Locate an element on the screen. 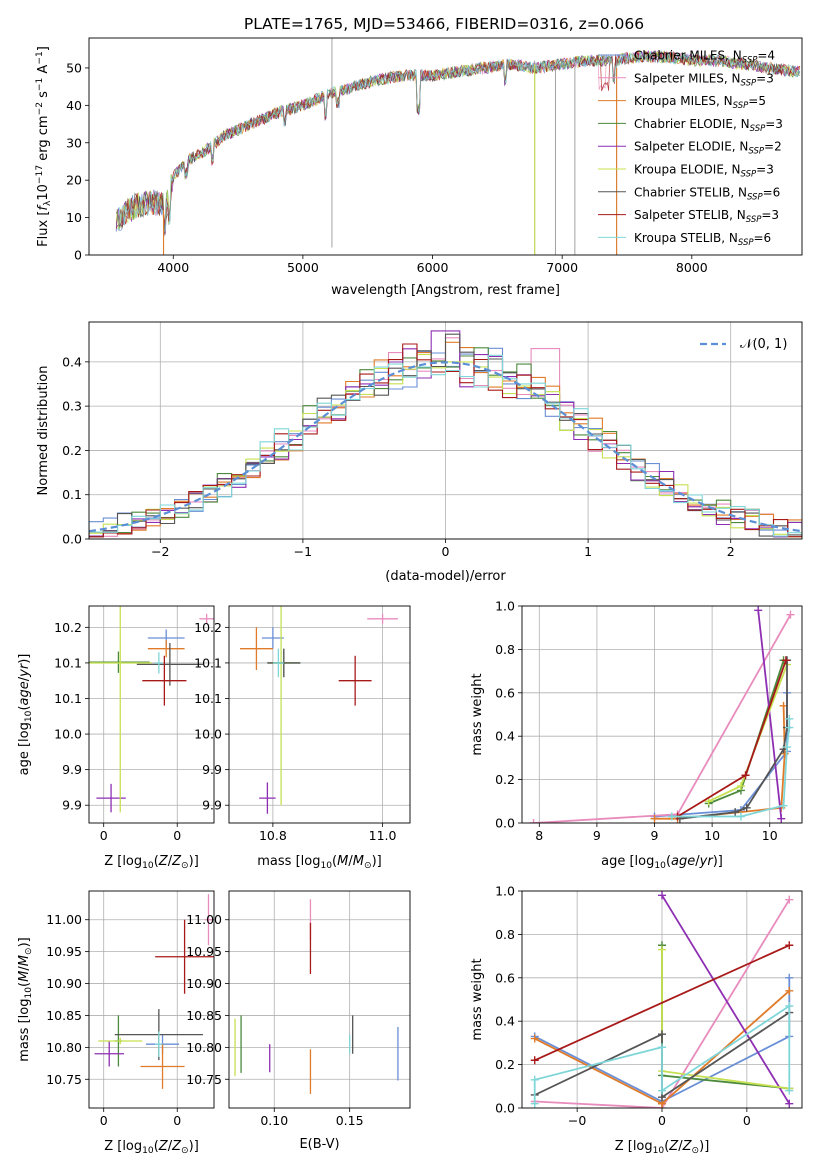 Image resolution: width=819 pixels, height=1170 pixels. legend-entry: Kroupa MILES, NSSP=5 is located at coordinates (700, 102).